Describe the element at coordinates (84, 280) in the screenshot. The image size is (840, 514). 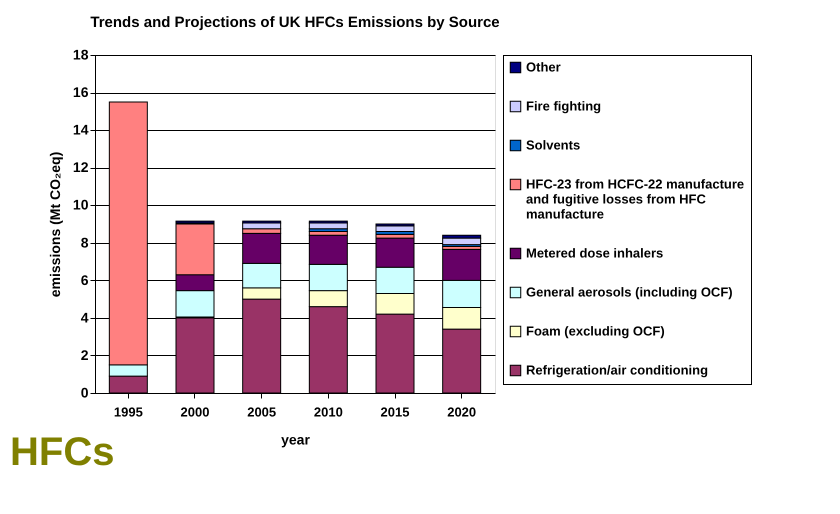
I see `y-tick-label: 6` at that location.